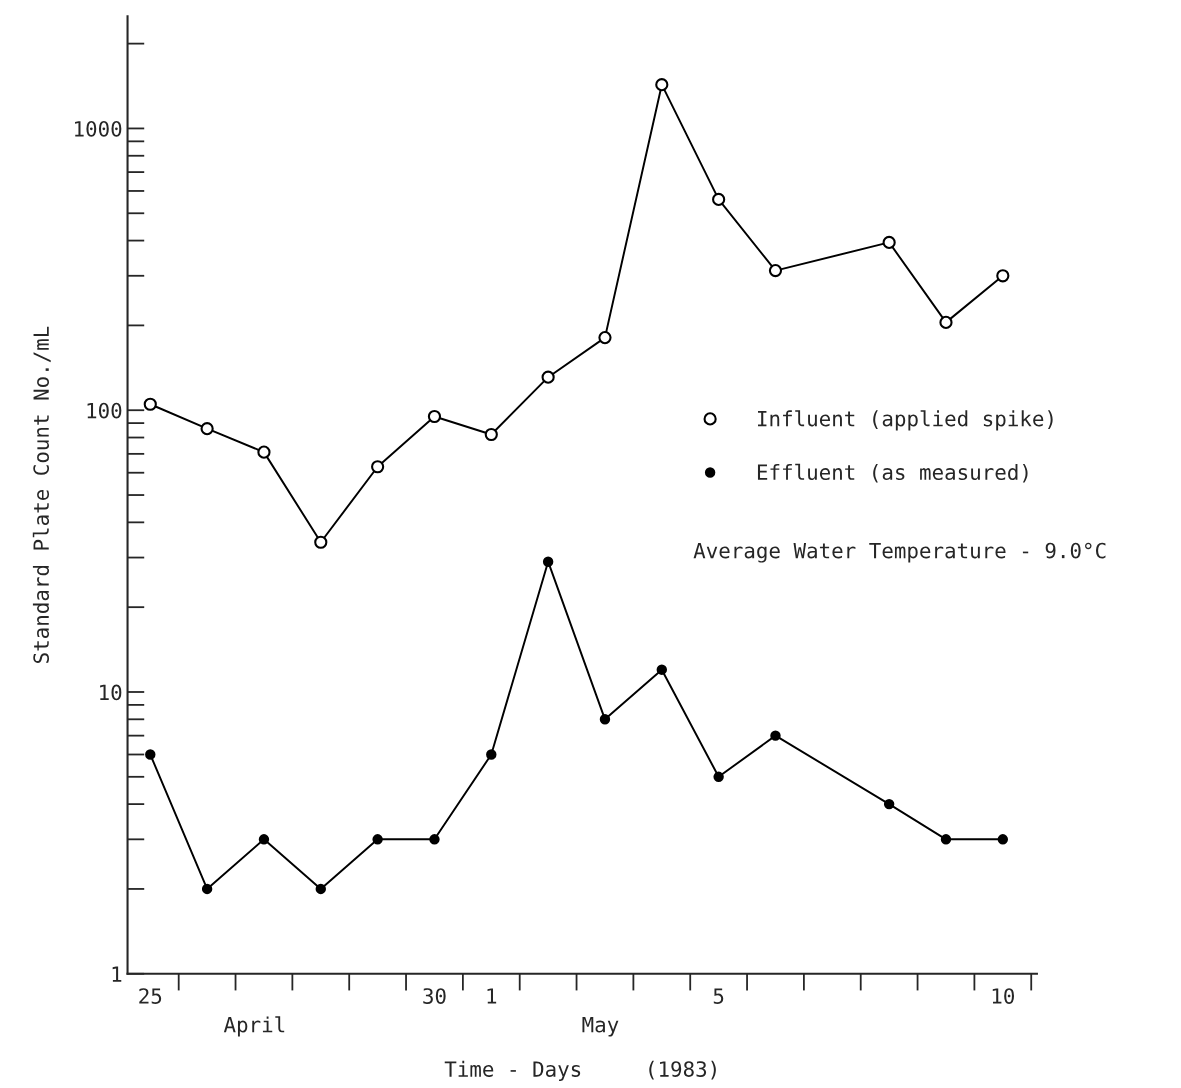  I want to click on y-tick-label: 1000, so click(98, 128).